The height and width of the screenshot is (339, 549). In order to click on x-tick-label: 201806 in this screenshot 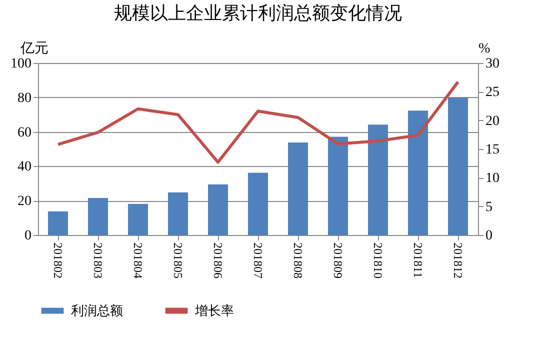, I will do `click(218, 260)`.